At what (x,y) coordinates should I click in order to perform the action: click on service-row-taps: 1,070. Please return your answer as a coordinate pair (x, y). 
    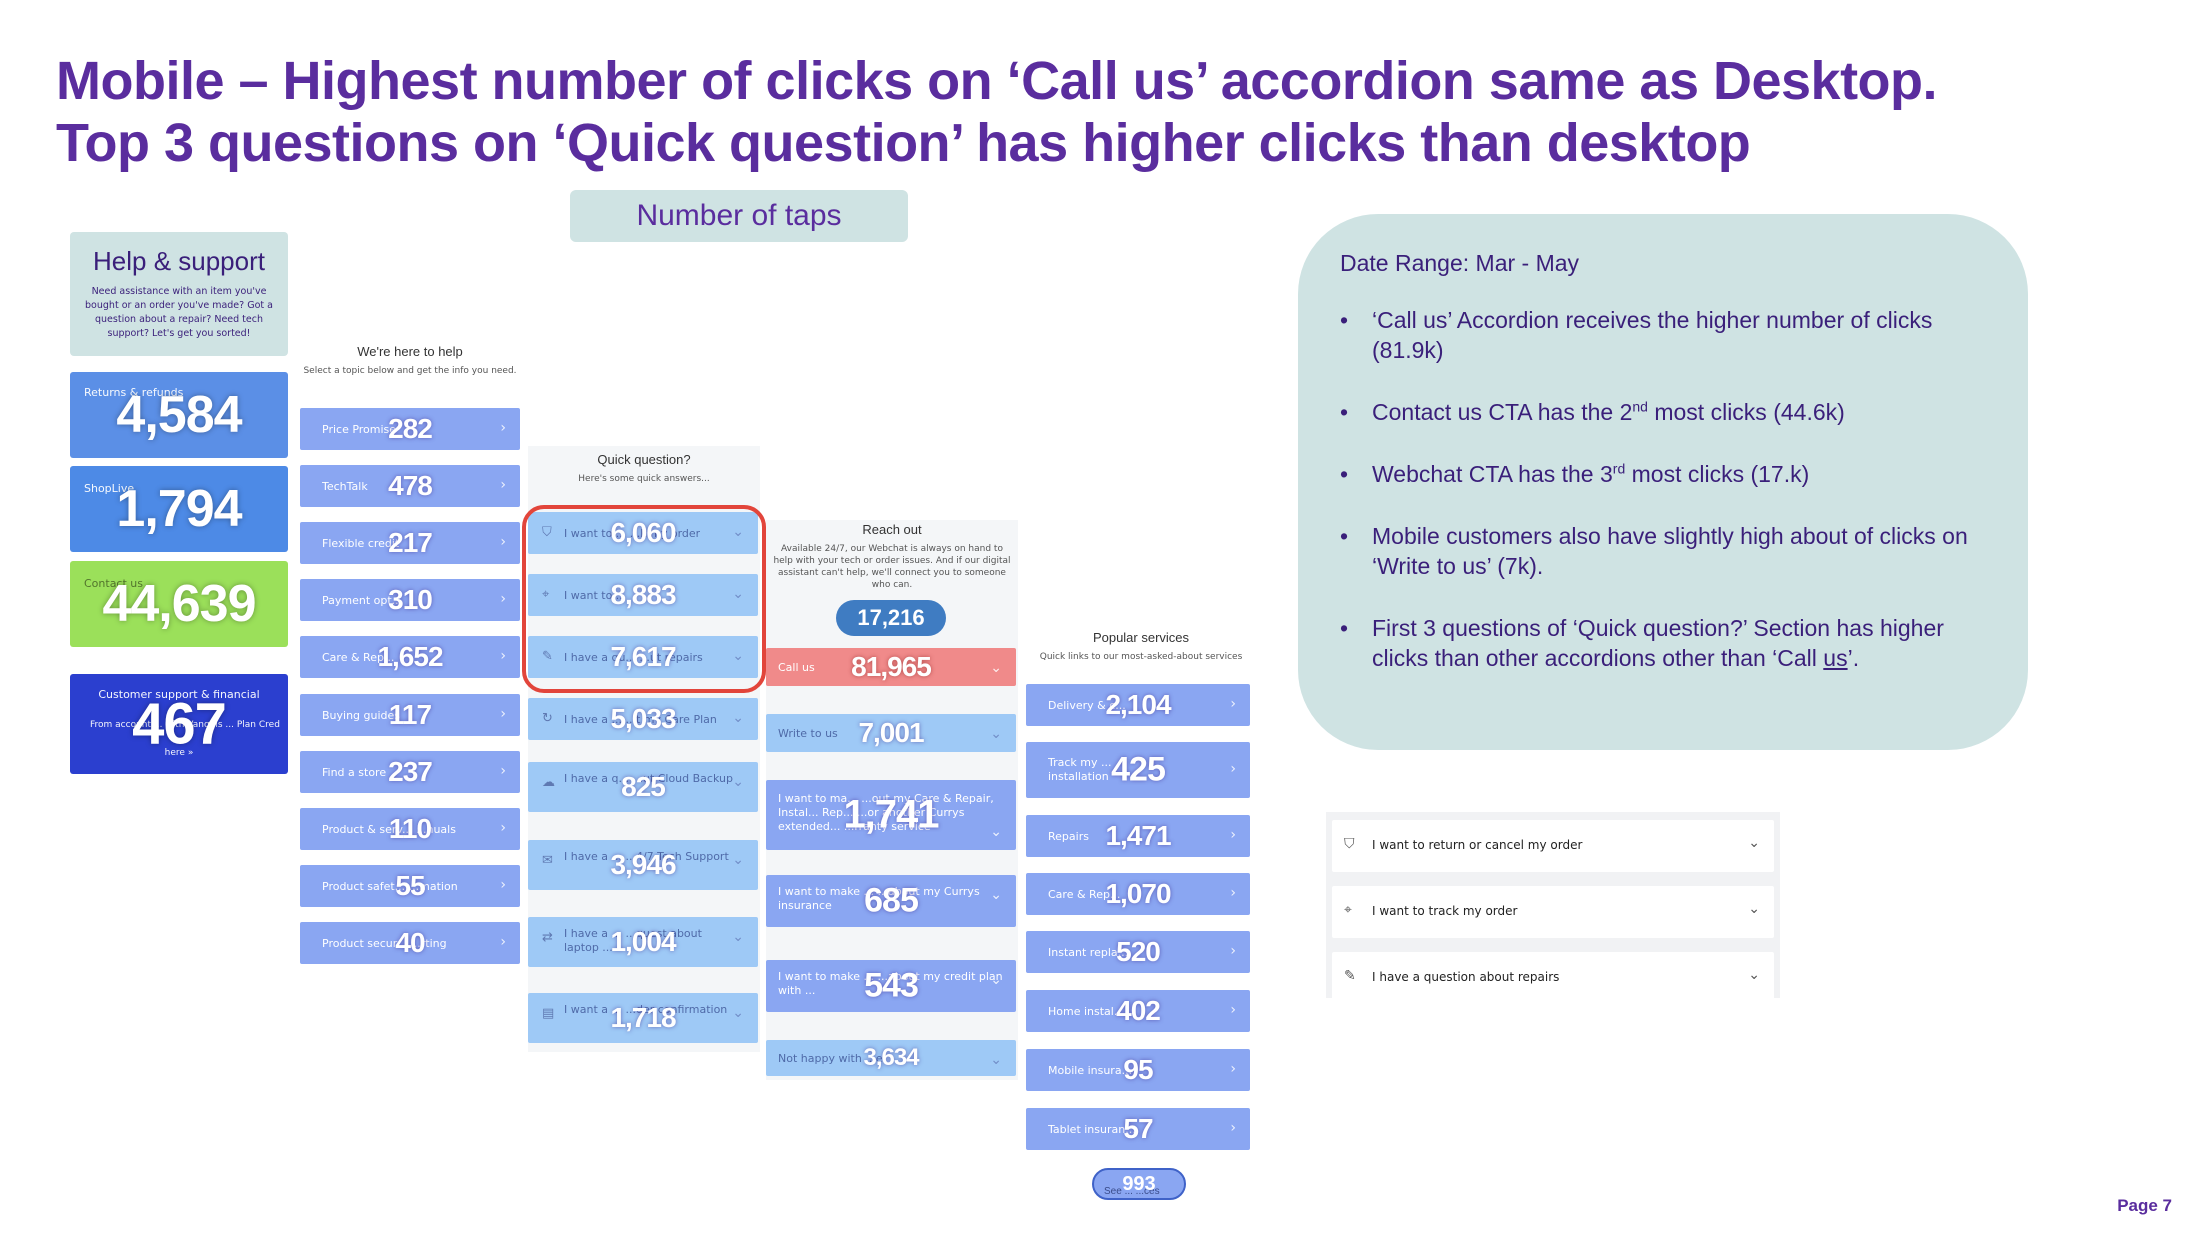
    Looking at the image, I should click on (1138, 893).